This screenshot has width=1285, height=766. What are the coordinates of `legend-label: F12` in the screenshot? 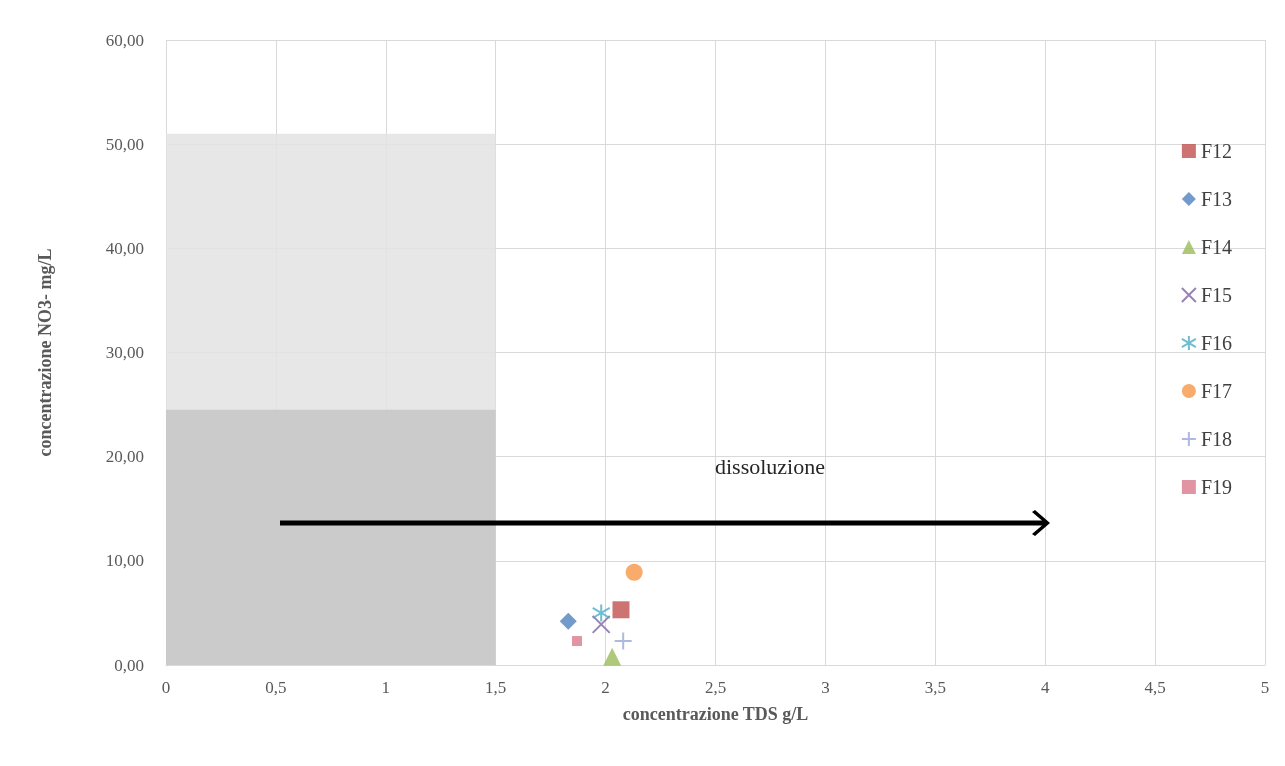 It's located at (1216, 151).